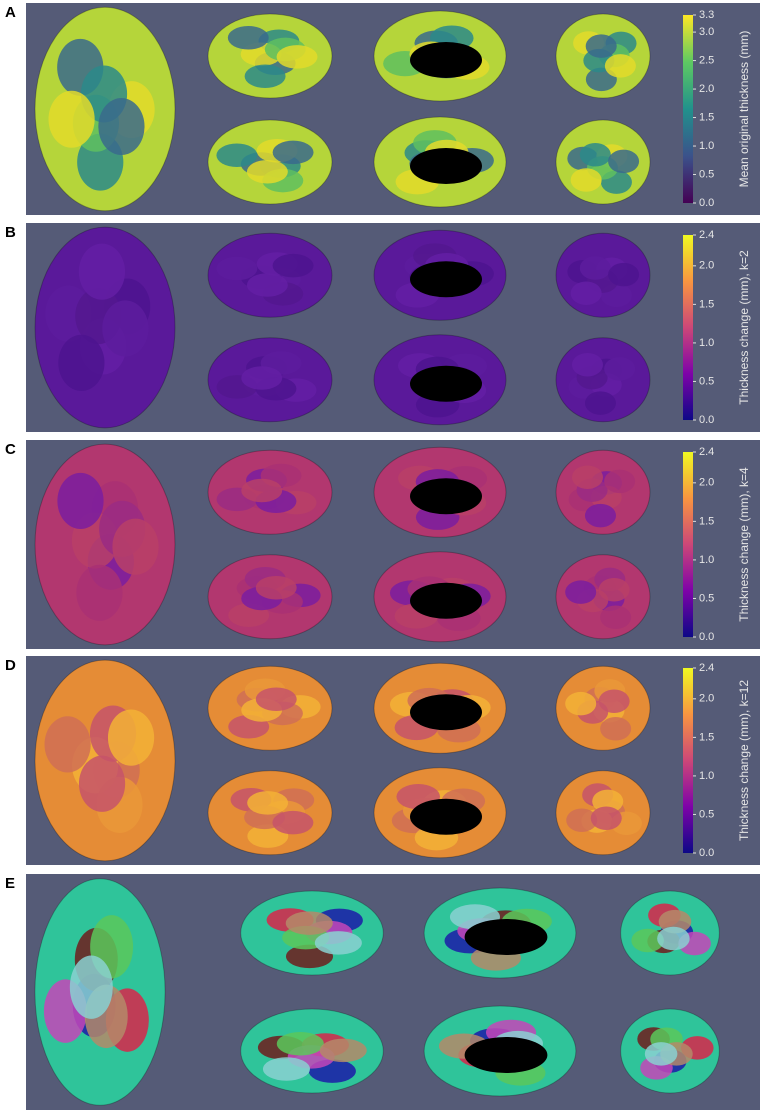  I want to click on panel-letter: C, so click(10, 449).